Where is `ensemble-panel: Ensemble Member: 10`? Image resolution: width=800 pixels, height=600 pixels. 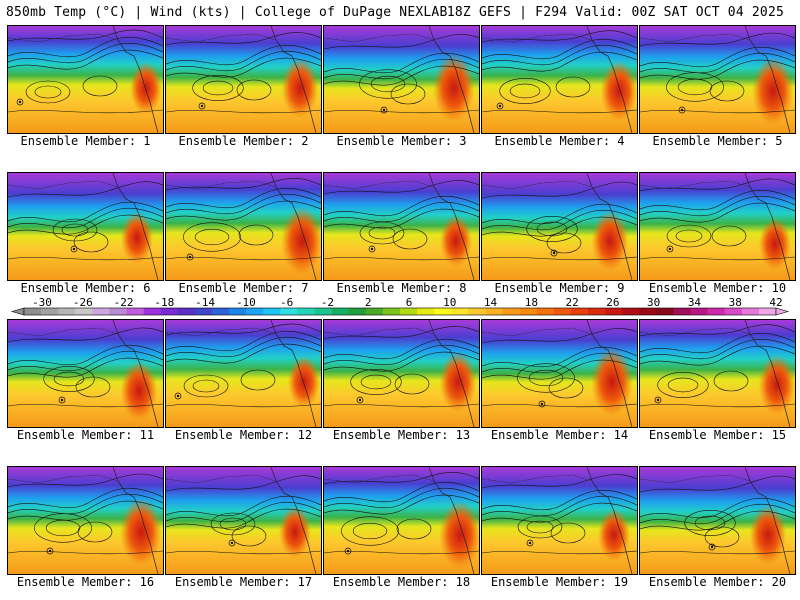
ensemble-panel: Ensemble Member: 10 is located at coordinates (717, 233).